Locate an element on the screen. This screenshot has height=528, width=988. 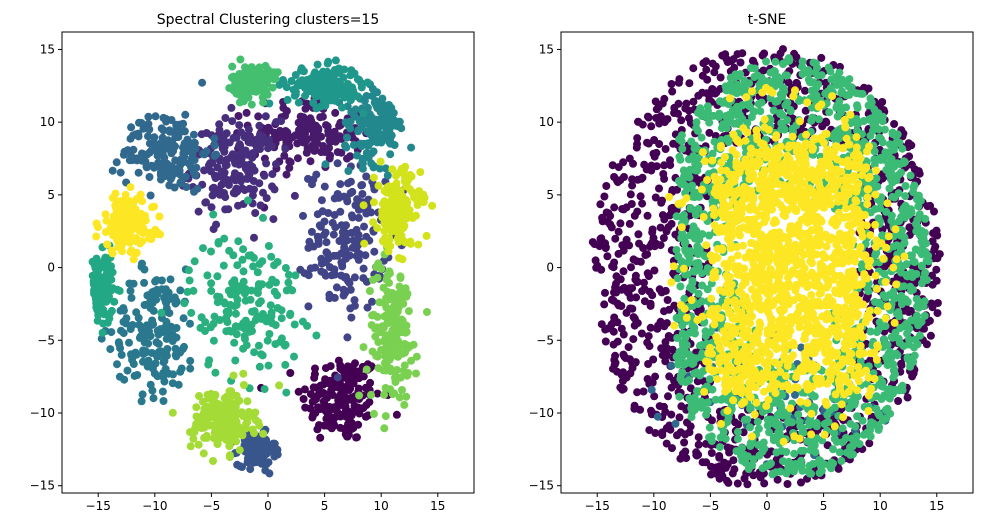
y-tick-label: −10 is located at coordinates (42, 413).